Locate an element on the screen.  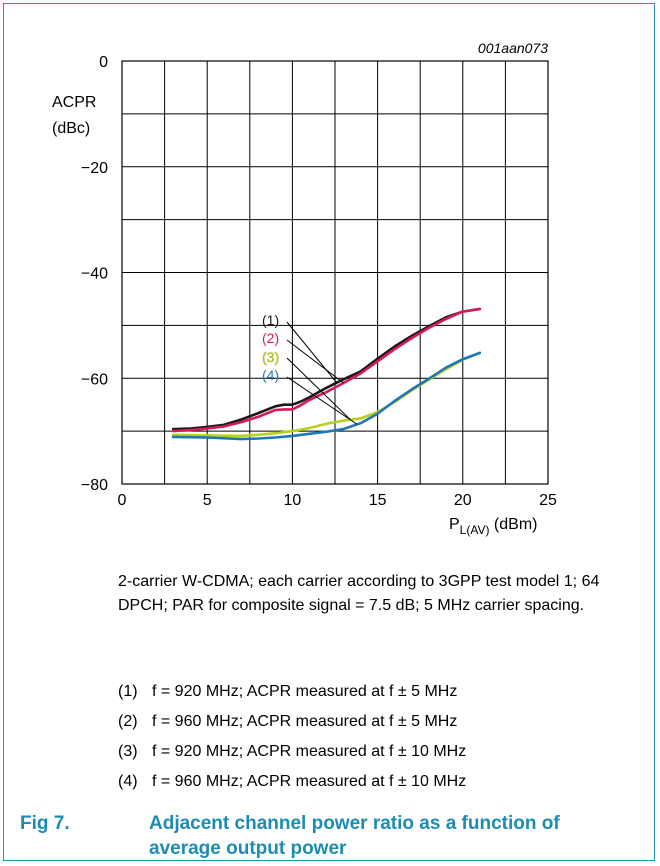
callout-label-3: (3) is located at coordinates (270, 357).